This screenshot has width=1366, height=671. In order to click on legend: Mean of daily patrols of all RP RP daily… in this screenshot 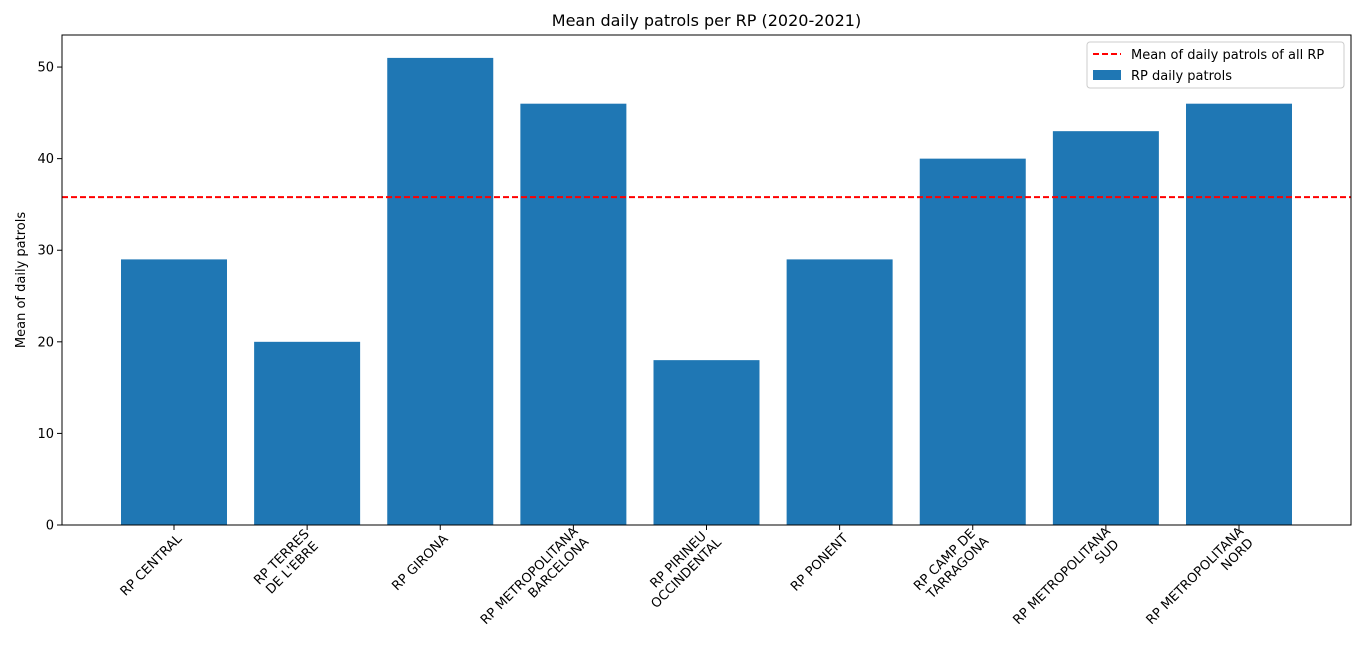, I will do `click(1215, 65)`.